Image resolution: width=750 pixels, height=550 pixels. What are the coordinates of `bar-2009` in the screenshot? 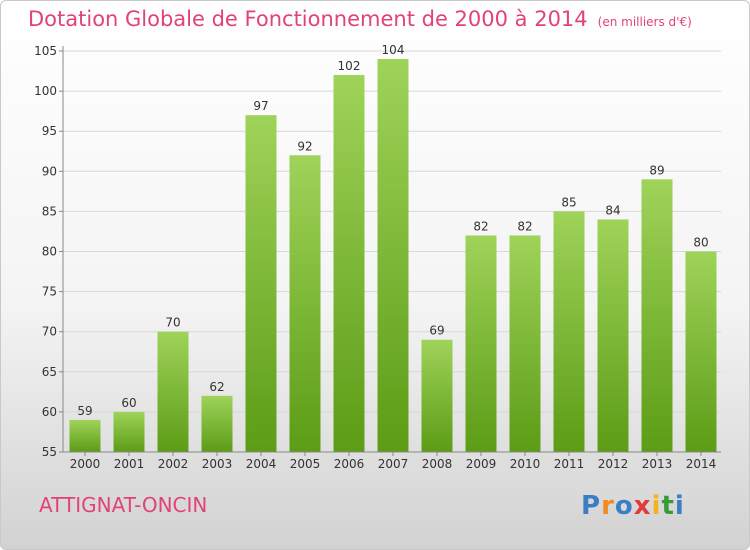 It's located at (481, 343).